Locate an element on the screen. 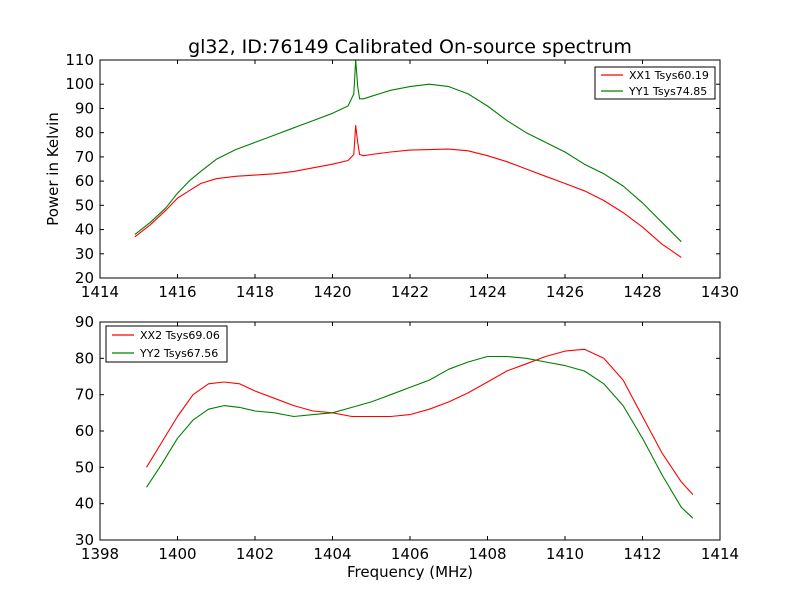 The width and height of the screenshot is (800, 600). x-tick-label: 1404 is located at coordinates (332, 554).